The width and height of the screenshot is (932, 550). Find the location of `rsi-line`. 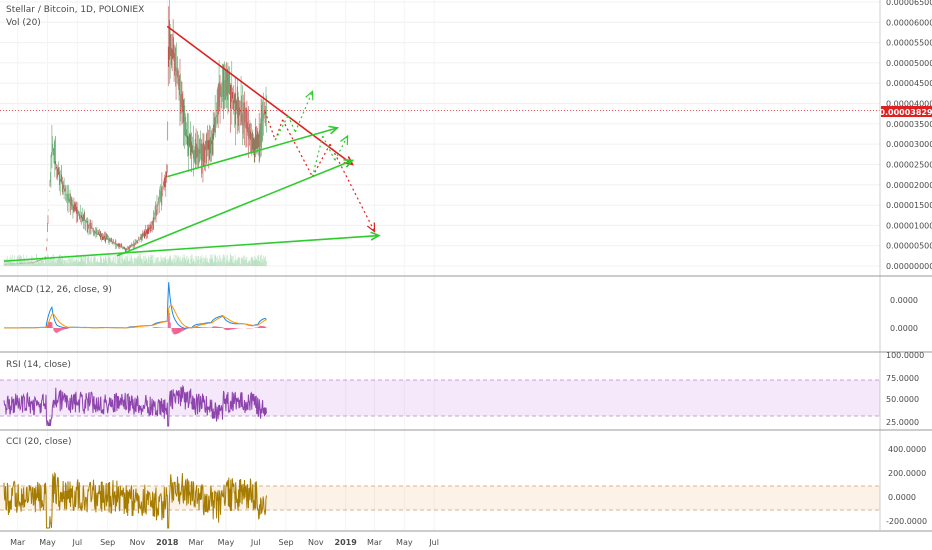

rsi-line is located at coordinates (135, 405).